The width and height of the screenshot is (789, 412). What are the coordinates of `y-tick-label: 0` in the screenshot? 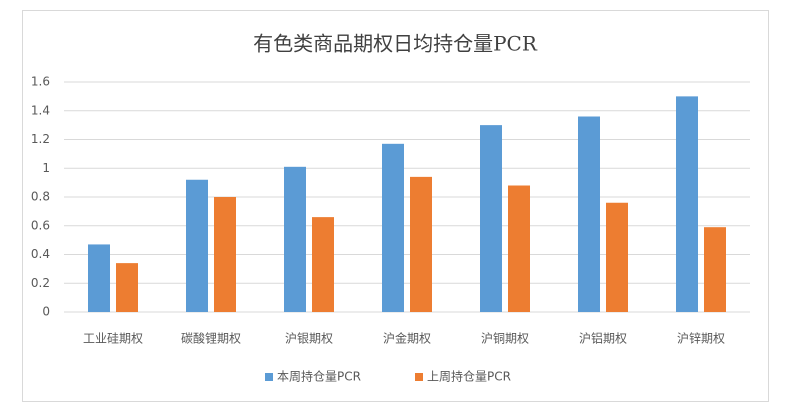 It's located at (46, 312).